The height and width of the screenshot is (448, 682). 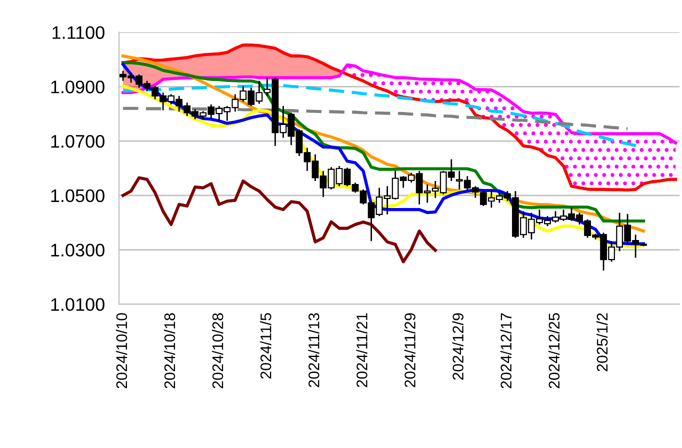 What do you see at coordinates (78, 32) in the screenshot?
I see `y-tick-label: 1.1100` at bounding box center [78, 32].